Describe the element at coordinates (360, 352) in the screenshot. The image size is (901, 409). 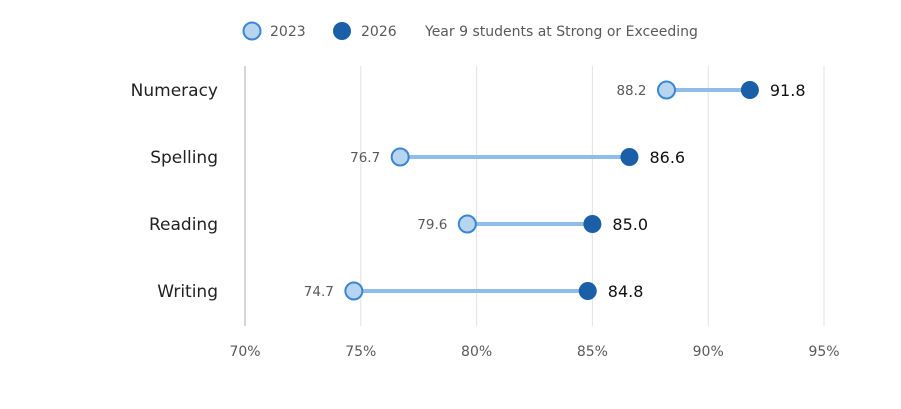
I see `x-tick-label: 75%` at that location.